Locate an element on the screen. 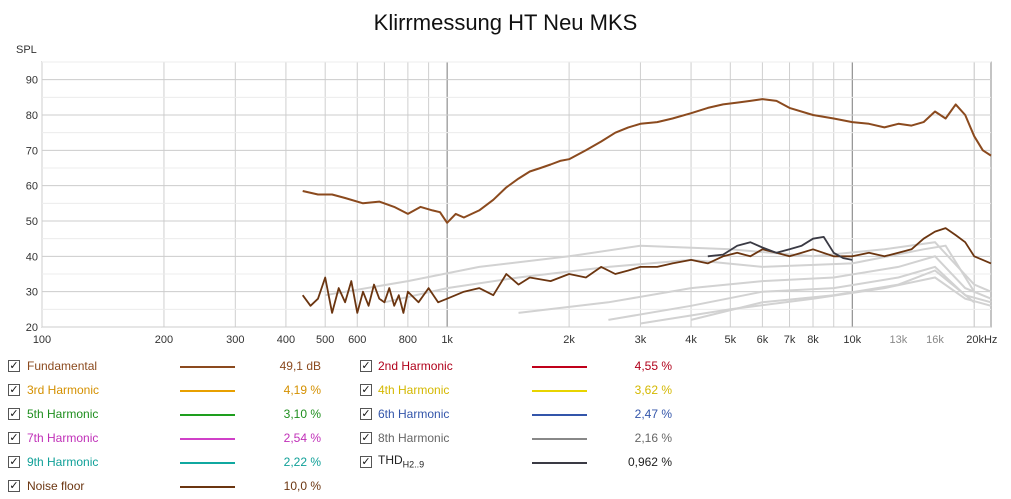 The image size is (1011, 499). x-tick-label: 16k is located at coordinates (935, 340).